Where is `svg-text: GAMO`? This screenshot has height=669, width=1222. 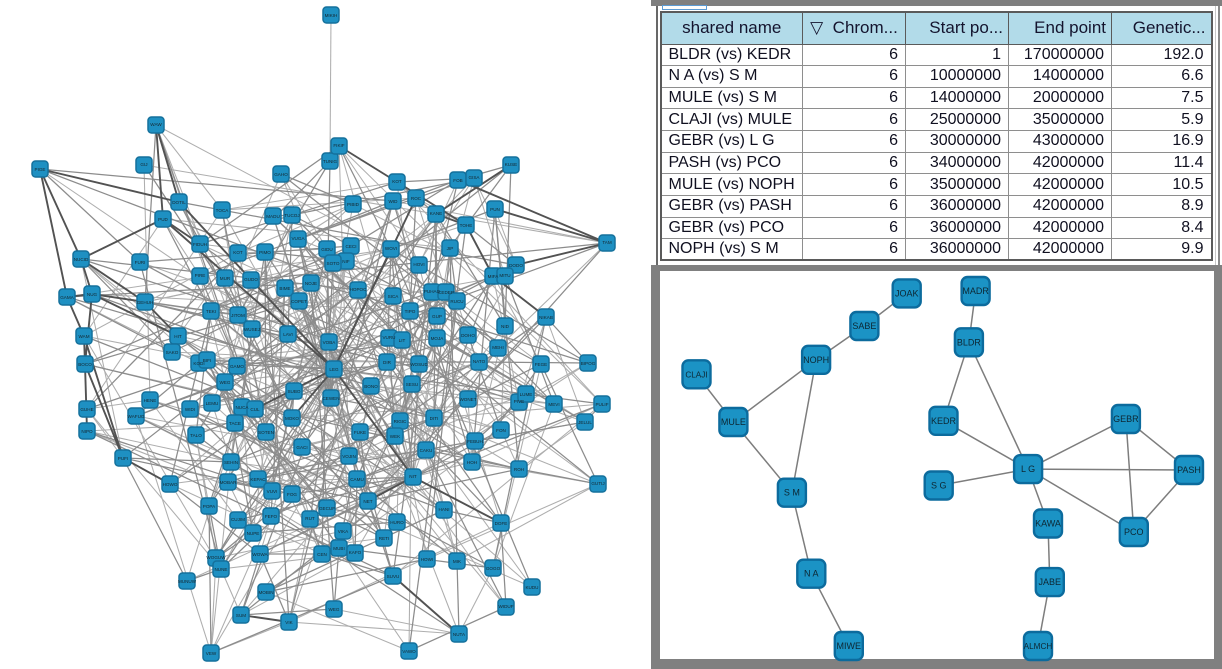
svg-text: GAMO is located at coordinates (237, 366).